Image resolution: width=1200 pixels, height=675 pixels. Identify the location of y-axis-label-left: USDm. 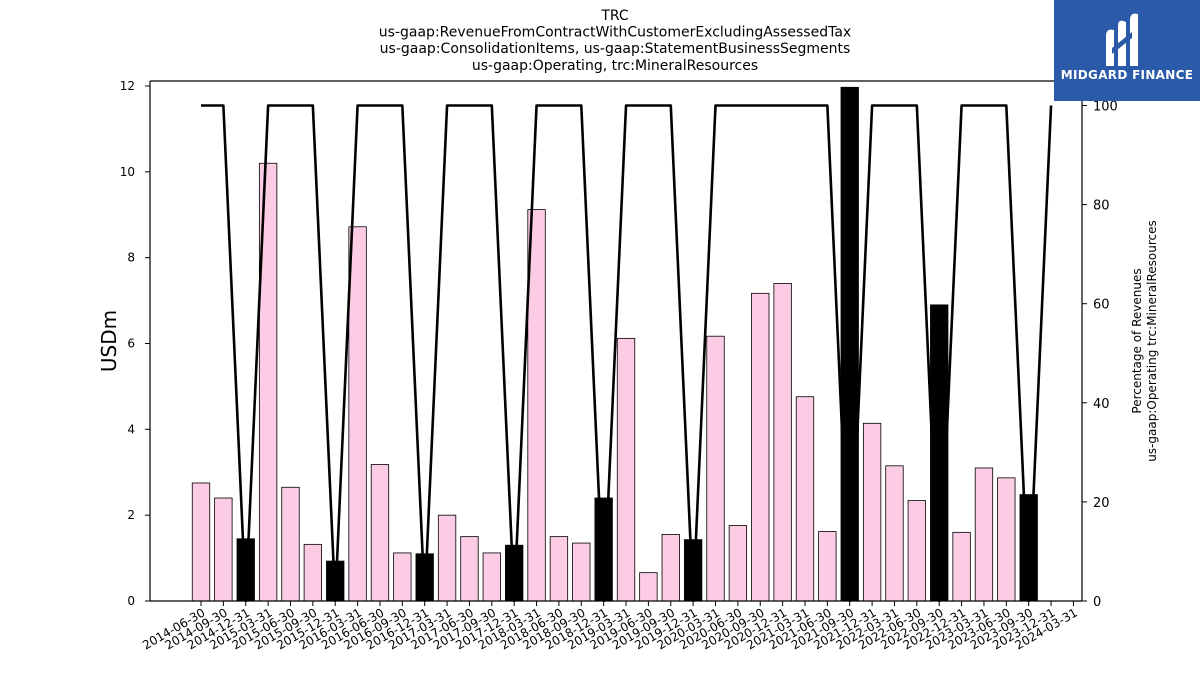
(109, 341).